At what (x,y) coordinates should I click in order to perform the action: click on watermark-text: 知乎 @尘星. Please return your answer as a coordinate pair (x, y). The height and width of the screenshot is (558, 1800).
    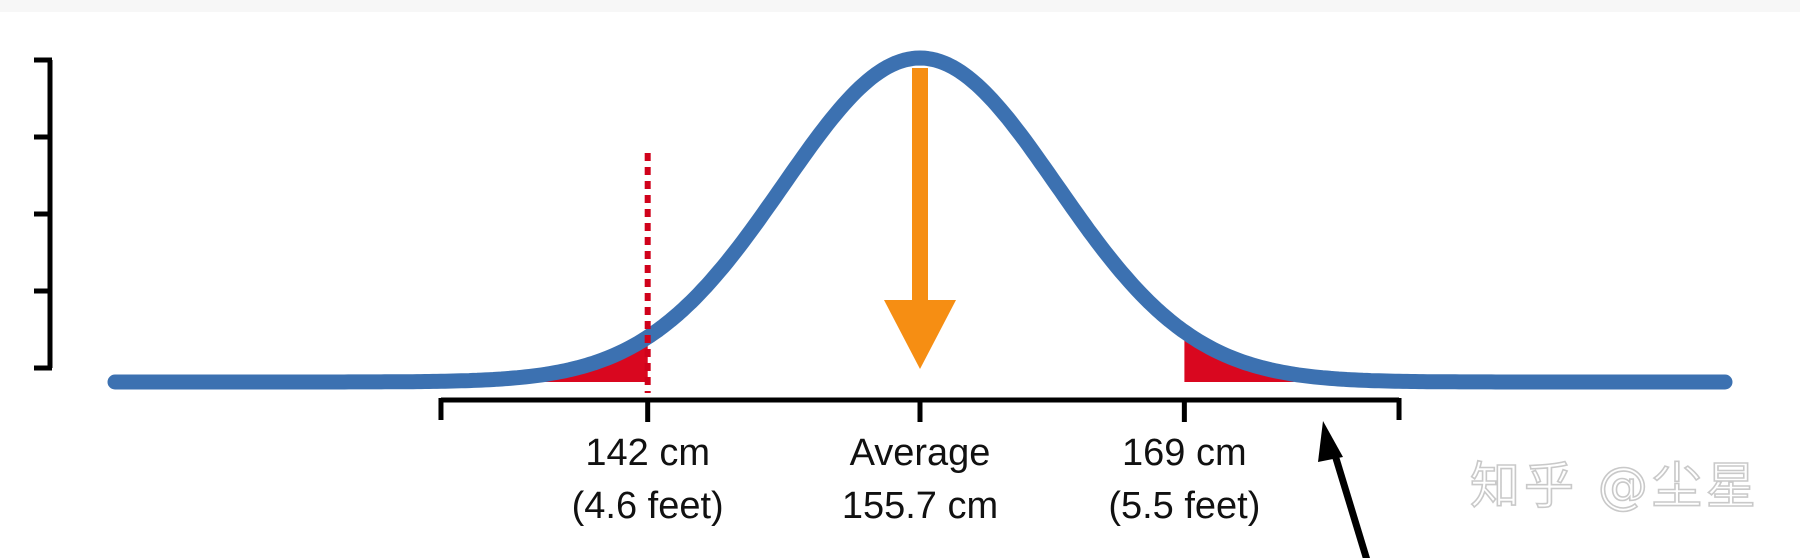
    Looking at the image, I should click on (1615, 486).